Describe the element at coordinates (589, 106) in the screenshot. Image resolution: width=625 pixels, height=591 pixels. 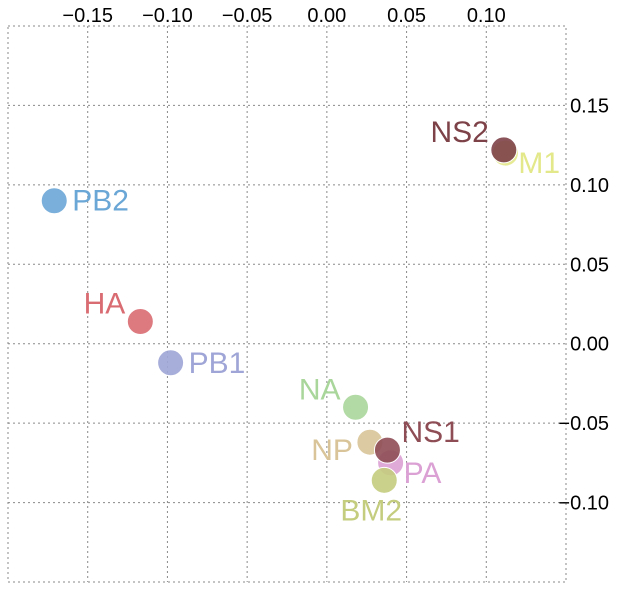
I see `y-tick-label: 0.15` at that location.